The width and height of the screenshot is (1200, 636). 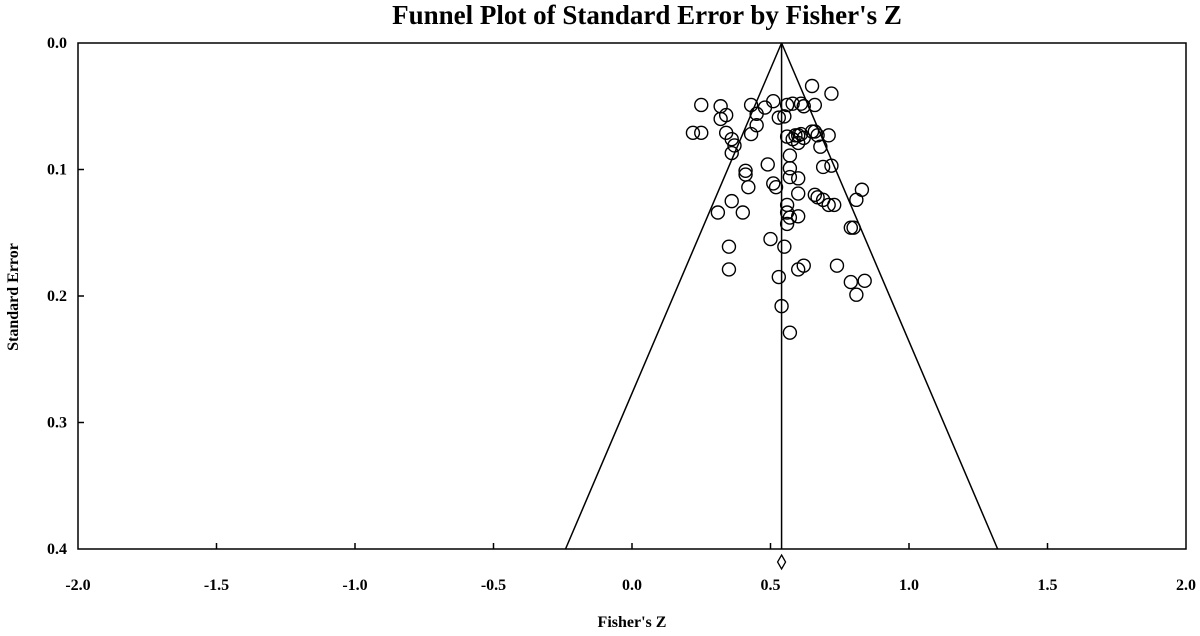 I want to click on y-tick-label: 0.0, so click(x=57, y=43).